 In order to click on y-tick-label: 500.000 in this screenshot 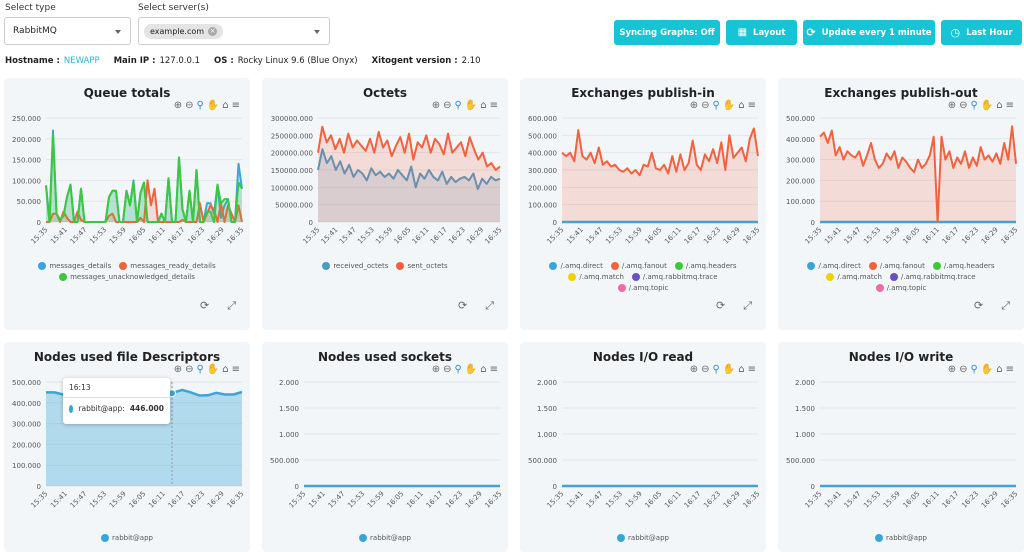, I will do `click(284, 461)`.